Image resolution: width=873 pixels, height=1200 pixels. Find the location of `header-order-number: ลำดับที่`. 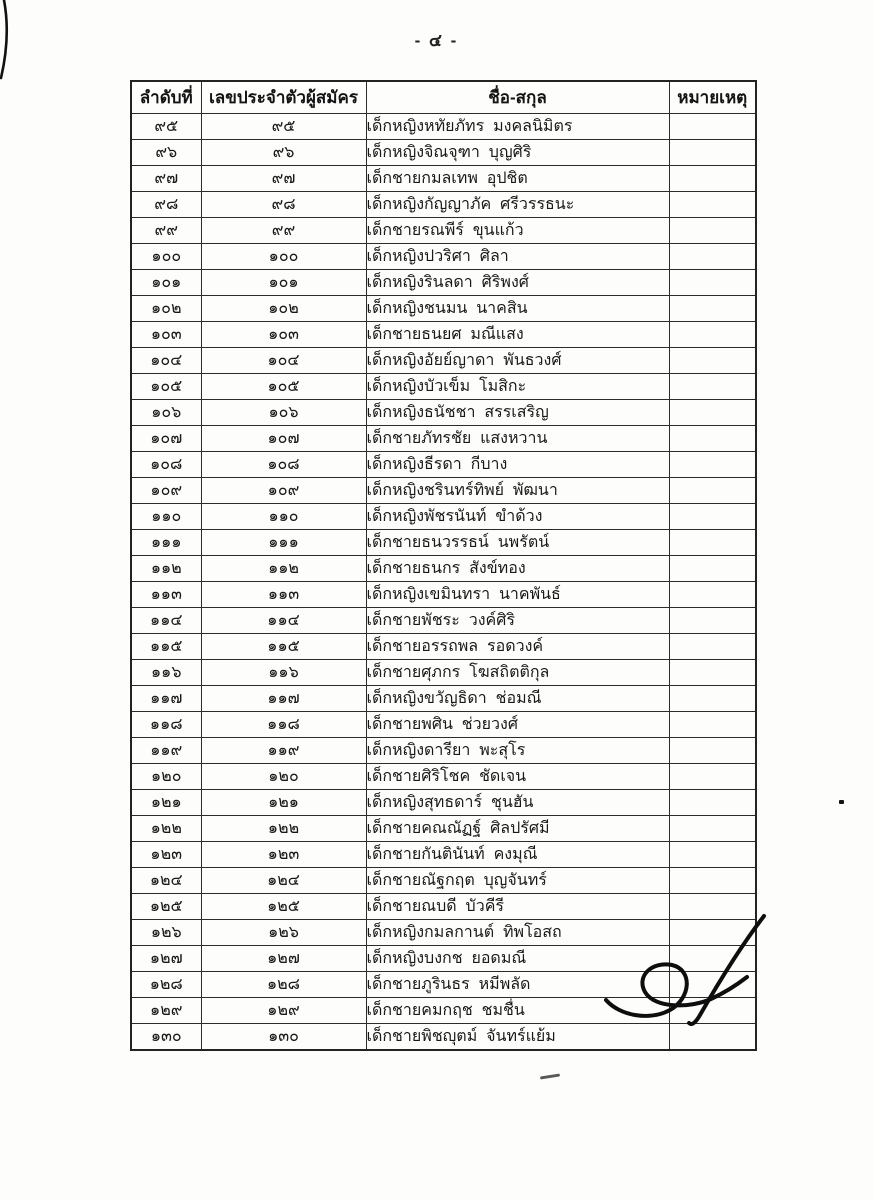

header-order-number: ลำดับที่ is located at coordinates (166, 97).